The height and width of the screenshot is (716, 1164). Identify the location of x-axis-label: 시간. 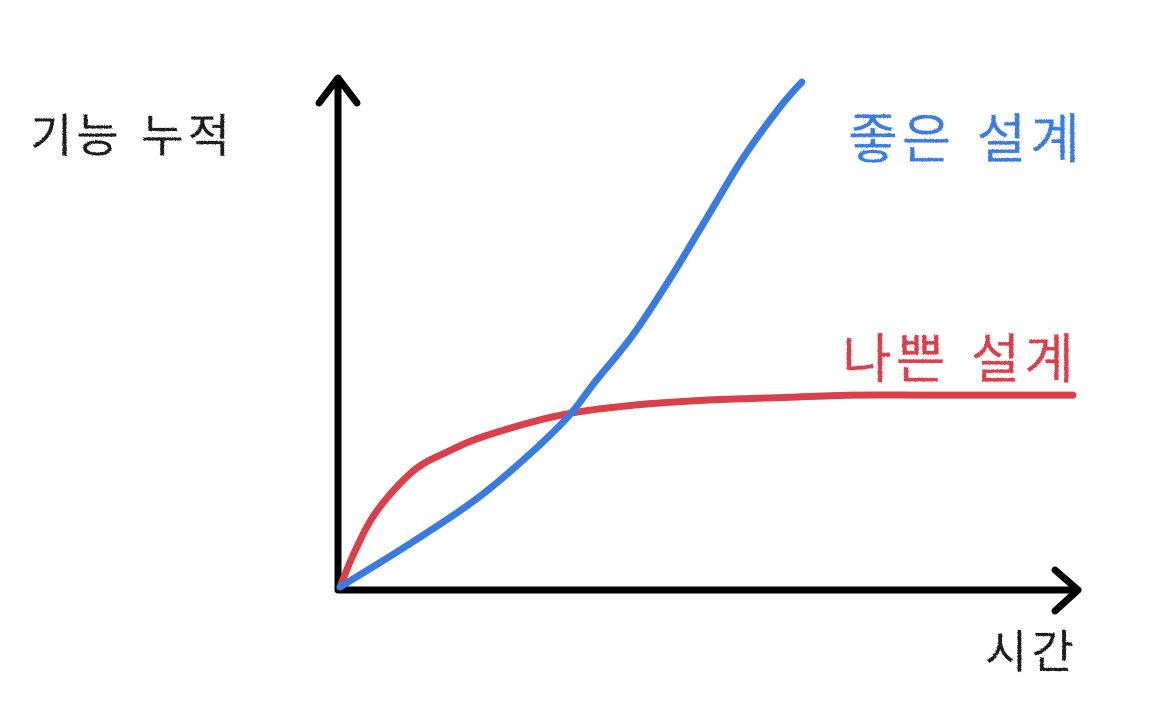
(1031, 652).